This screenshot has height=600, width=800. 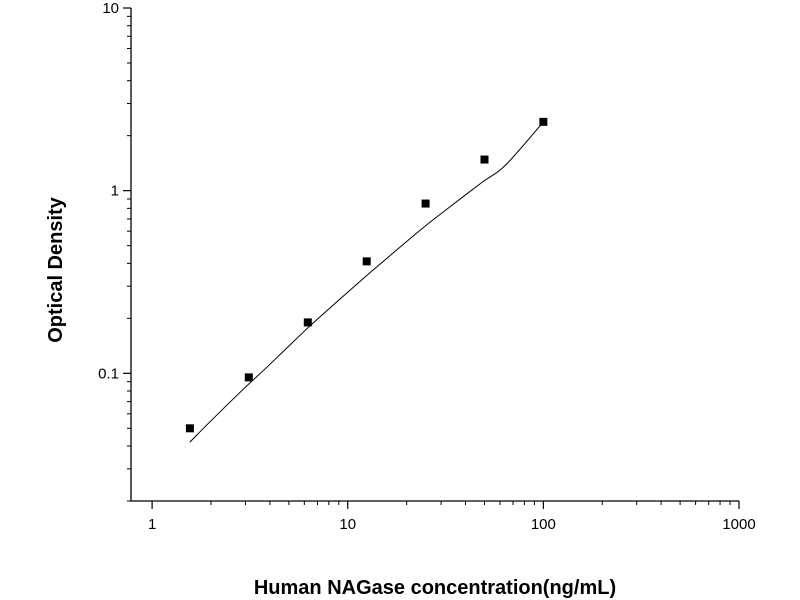 What do you see at coordinates (108, 373) in the screenshot?
I see `y-tick-label: 0.1` at bounding box center [108, 373].